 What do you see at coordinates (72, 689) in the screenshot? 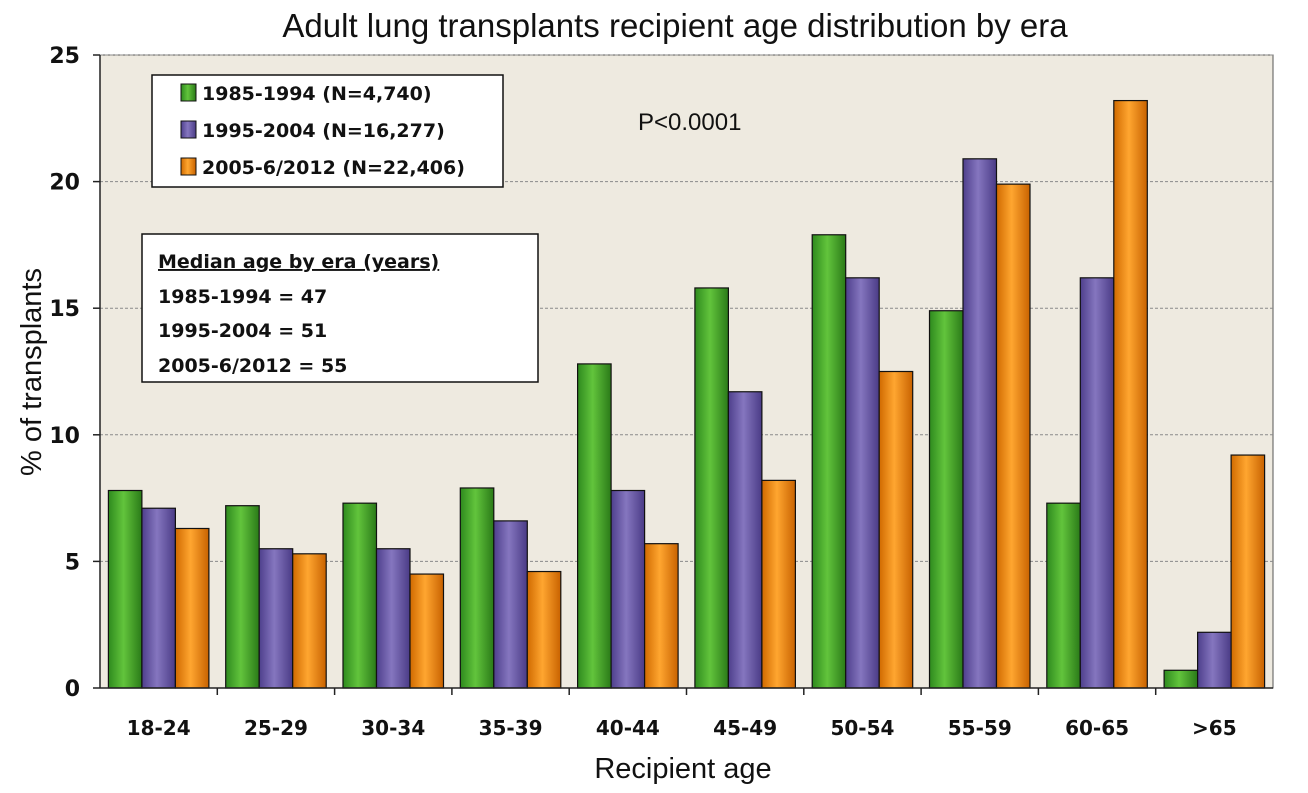
I see `y-tick-label: 0` at bounding box center [72, 689].